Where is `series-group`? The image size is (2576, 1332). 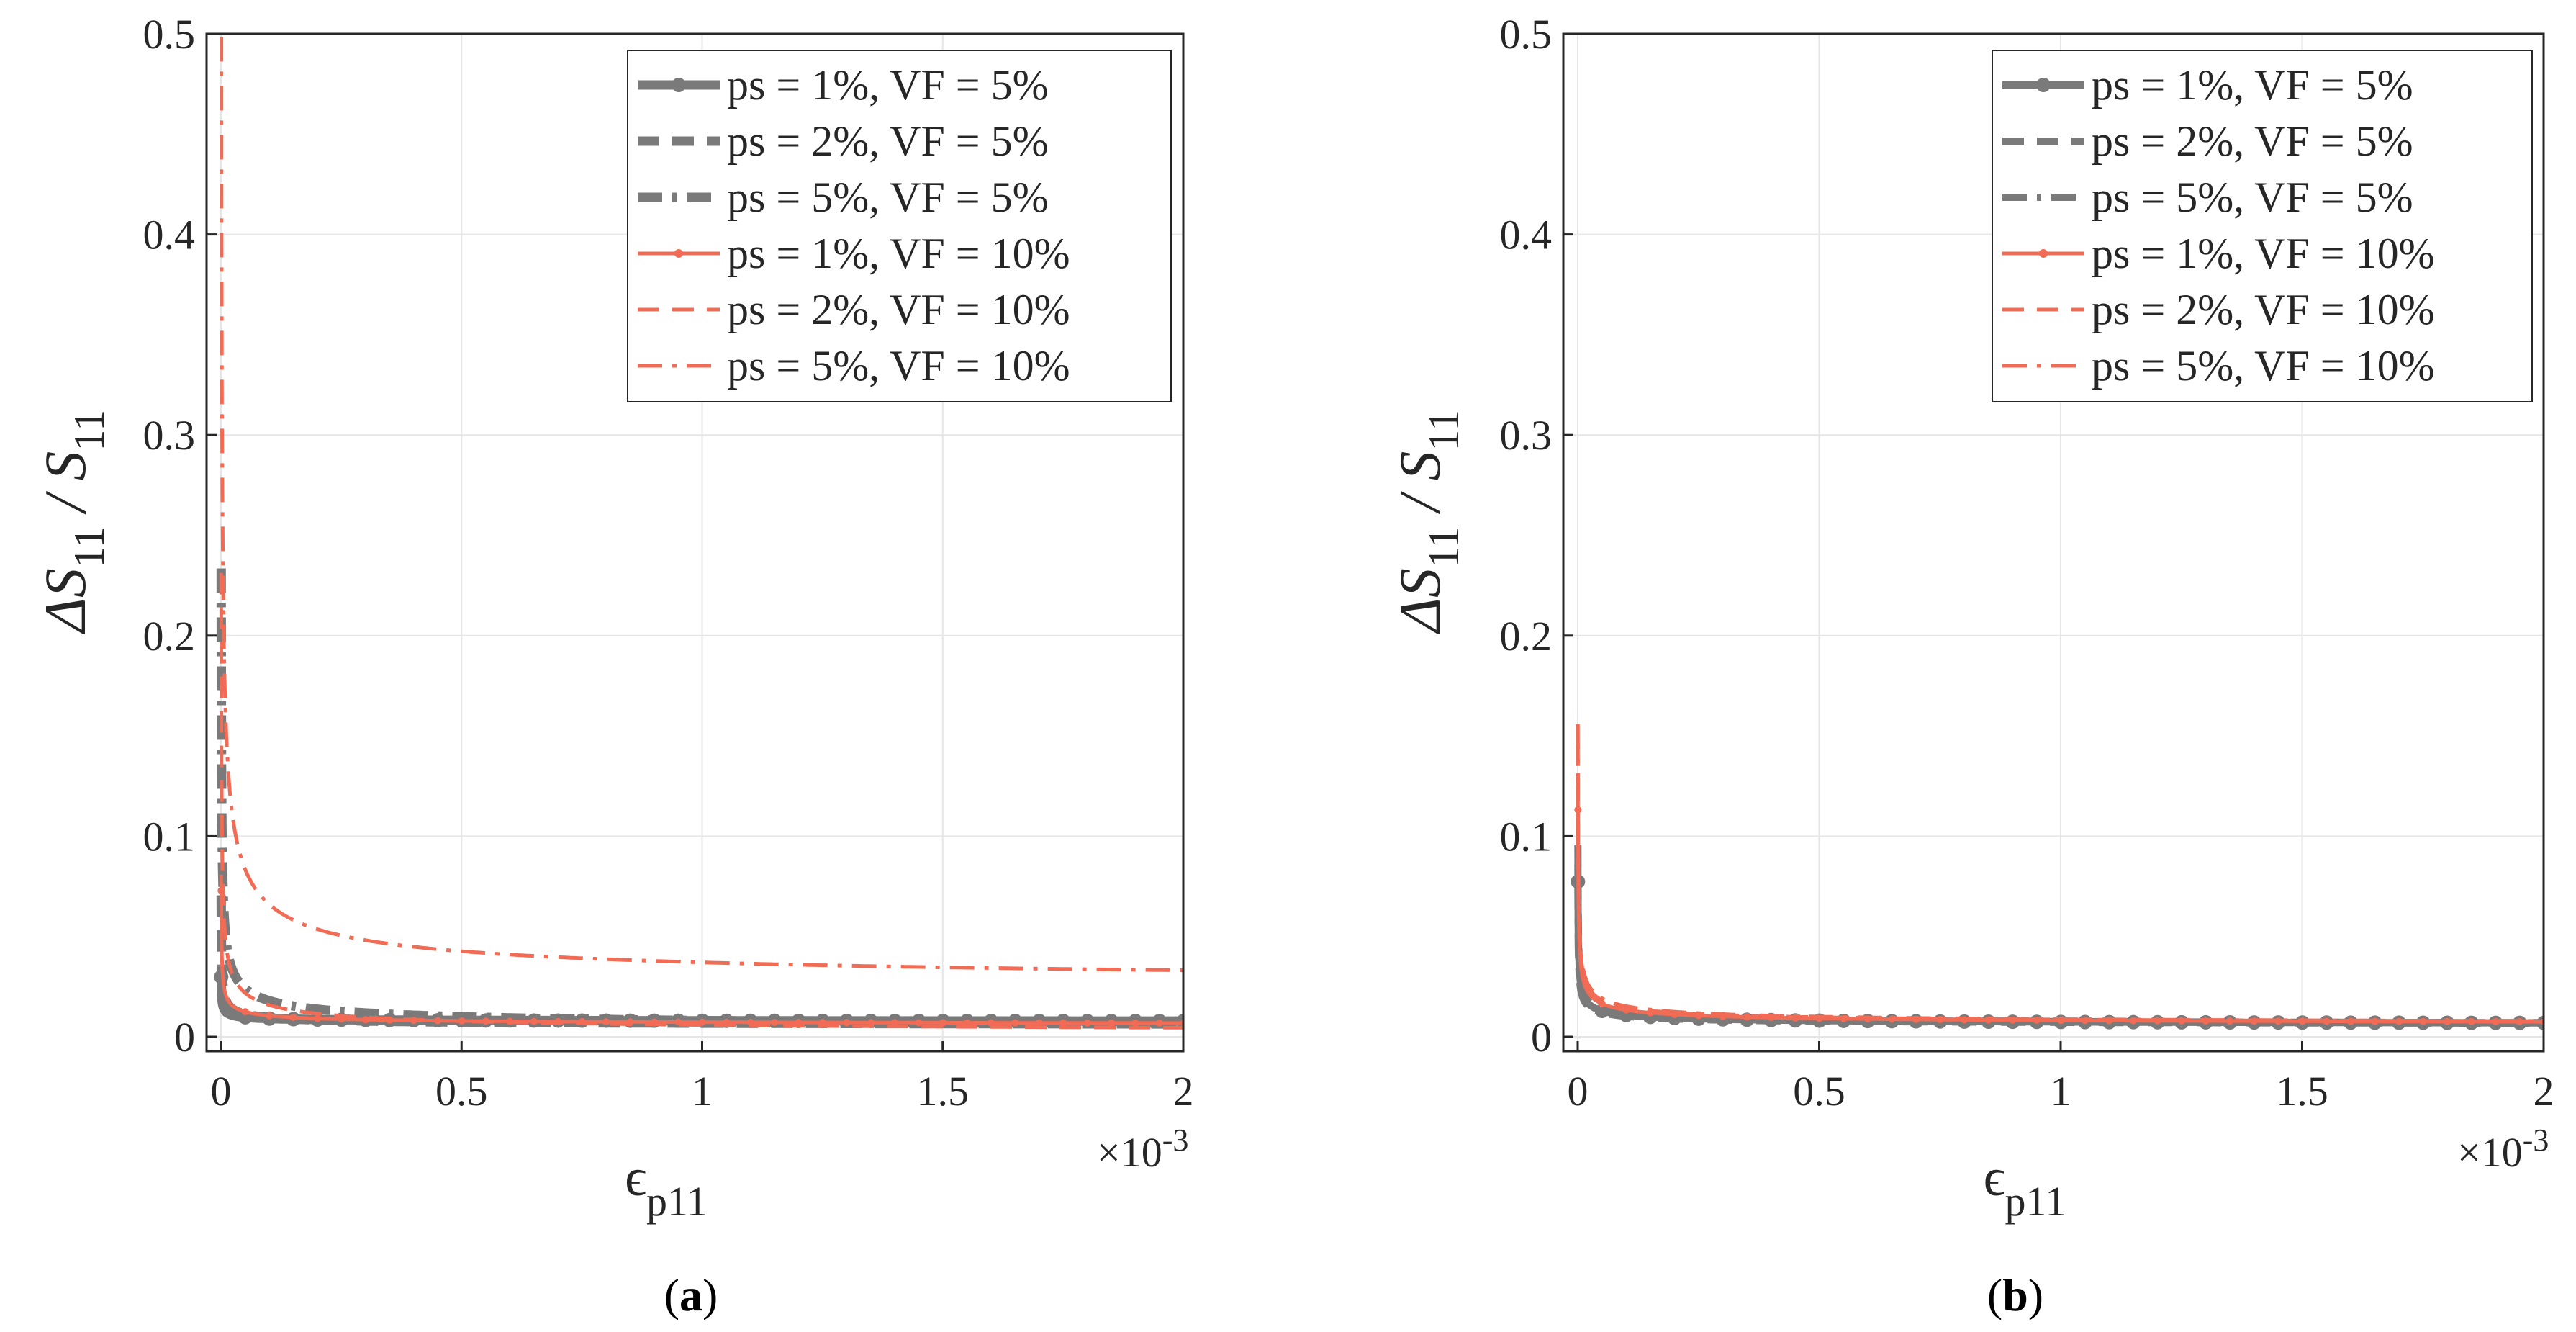 series-group is located at coordinates (2057, 877).